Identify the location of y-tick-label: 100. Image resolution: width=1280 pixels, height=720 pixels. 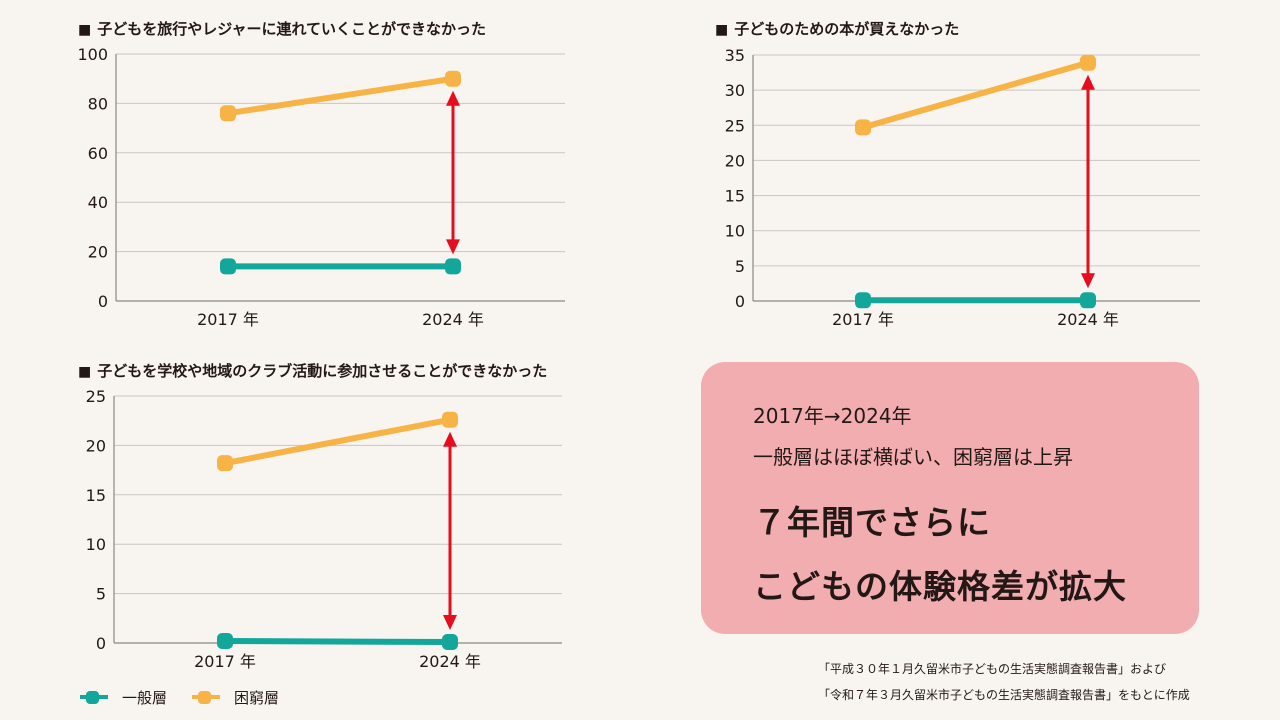
(92, 54).